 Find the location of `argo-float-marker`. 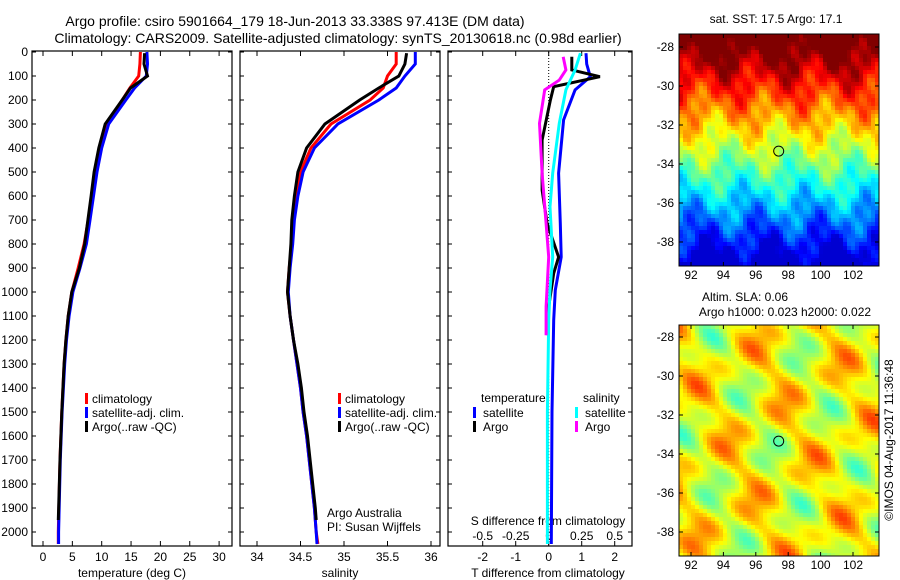

argo-float-marker is located at coordinates (779, 441).